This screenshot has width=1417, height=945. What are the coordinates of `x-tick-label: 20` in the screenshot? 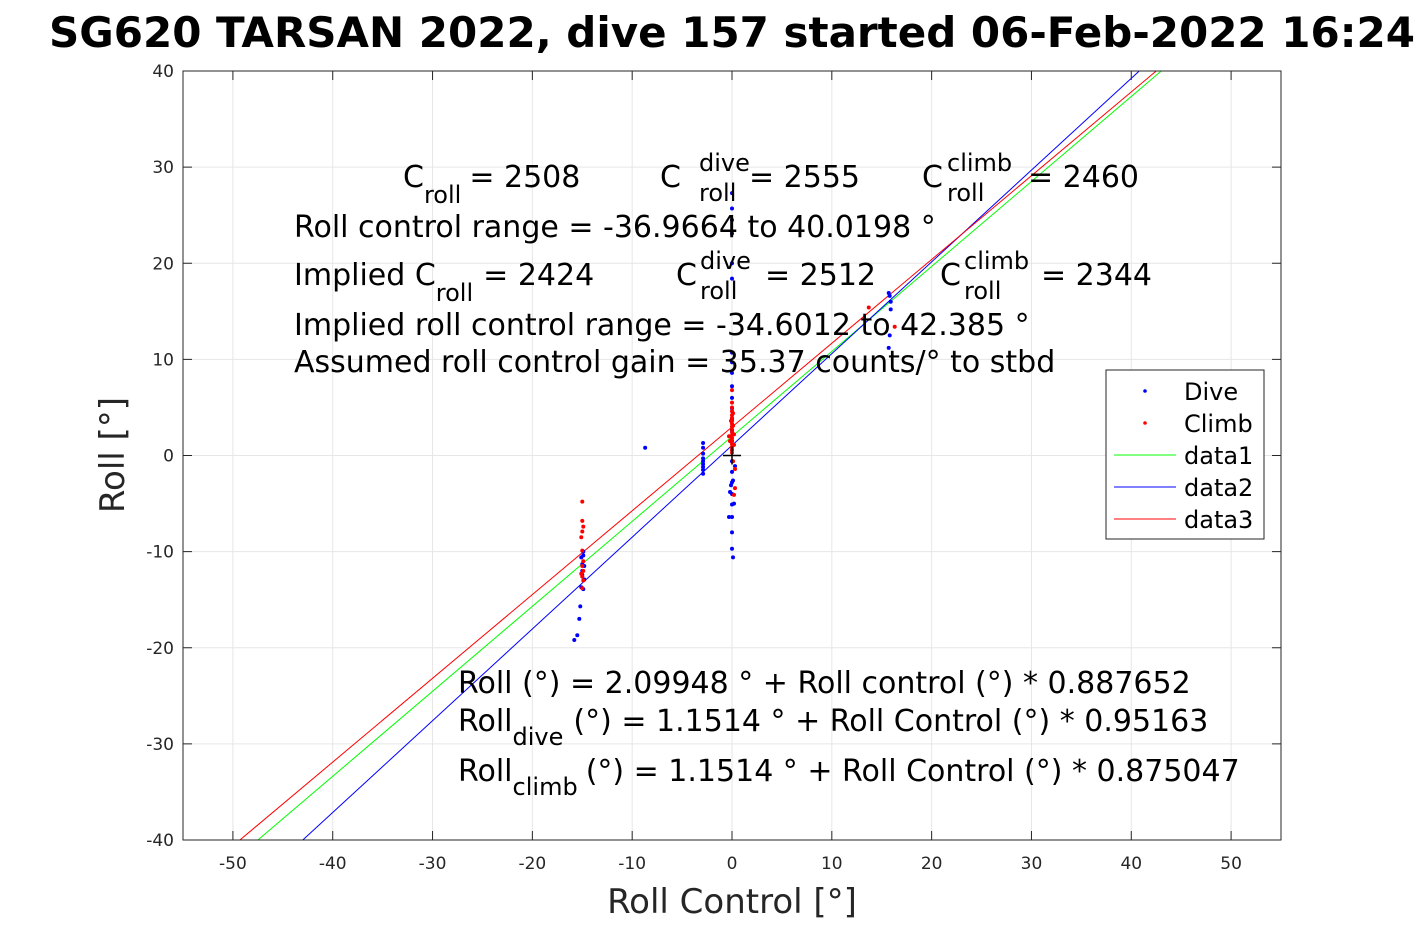 It's located at (932, 864).